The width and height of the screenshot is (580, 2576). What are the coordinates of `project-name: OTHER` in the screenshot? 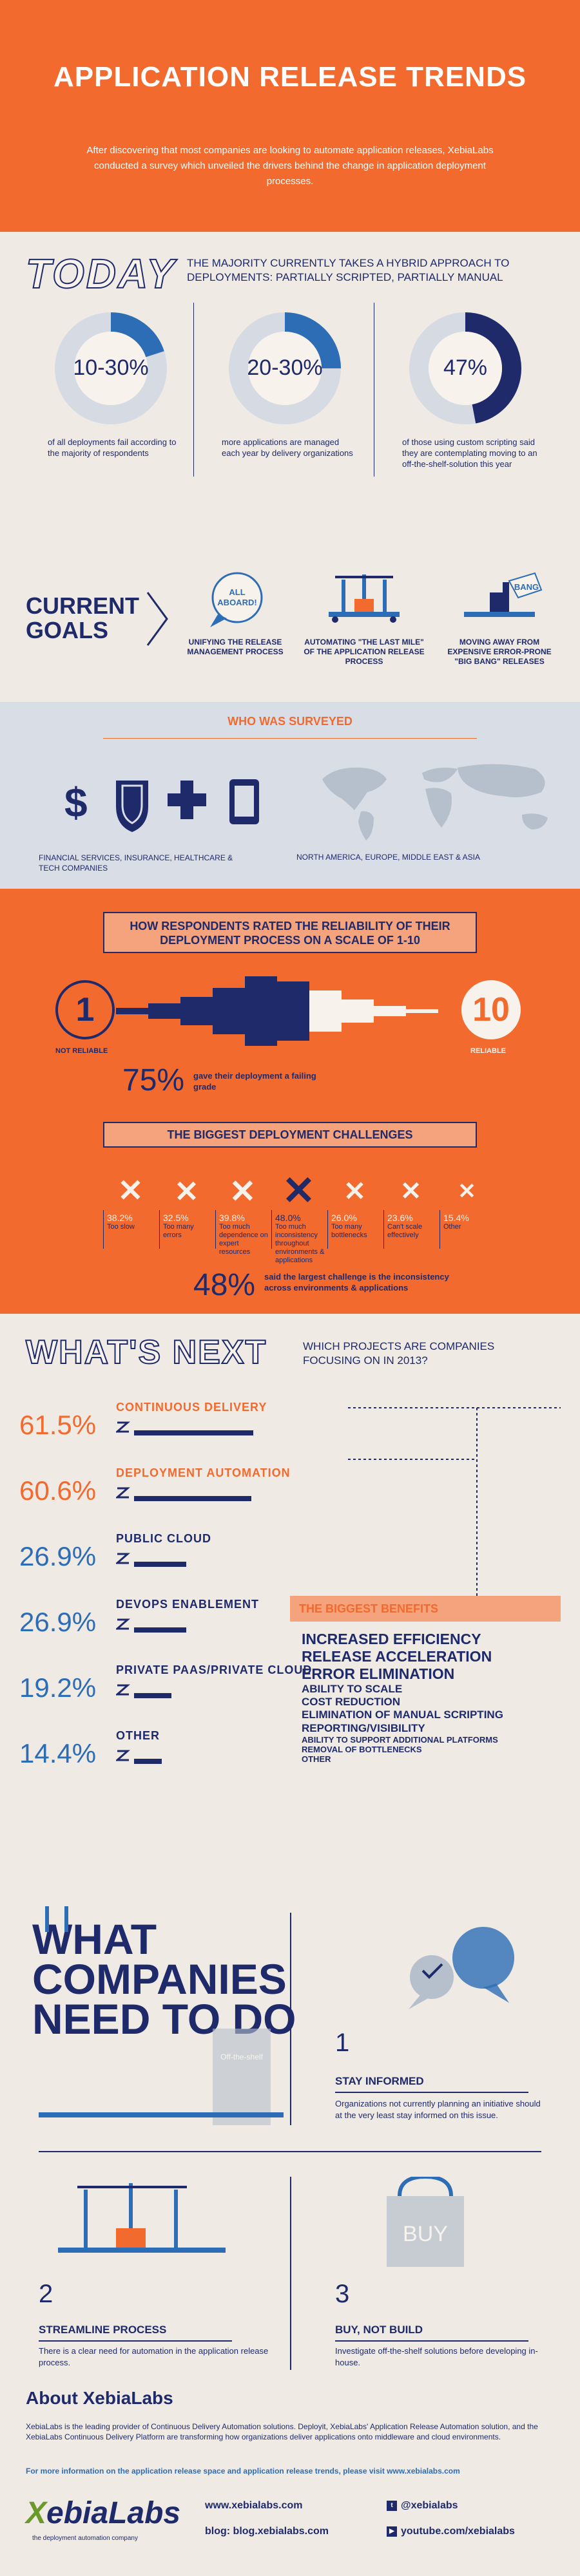 It's located at (138, 1735).